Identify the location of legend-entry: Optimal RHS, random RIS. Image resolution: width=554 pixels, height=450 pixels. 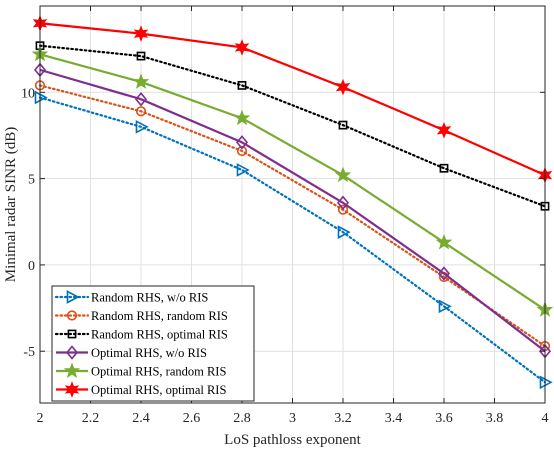
(141, 370).